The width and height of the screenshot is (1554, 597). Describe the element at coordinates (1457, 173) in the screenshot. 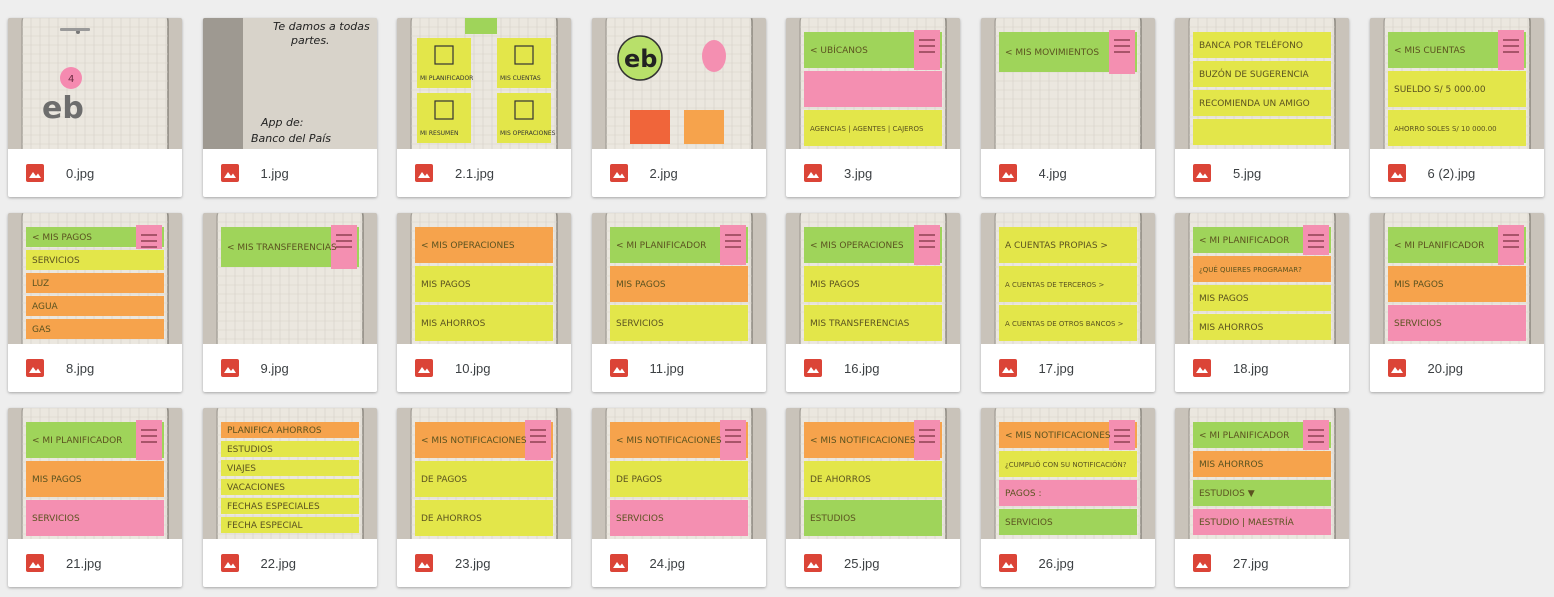

I see `file-card-footer: 6 (2).jpg` at that location.